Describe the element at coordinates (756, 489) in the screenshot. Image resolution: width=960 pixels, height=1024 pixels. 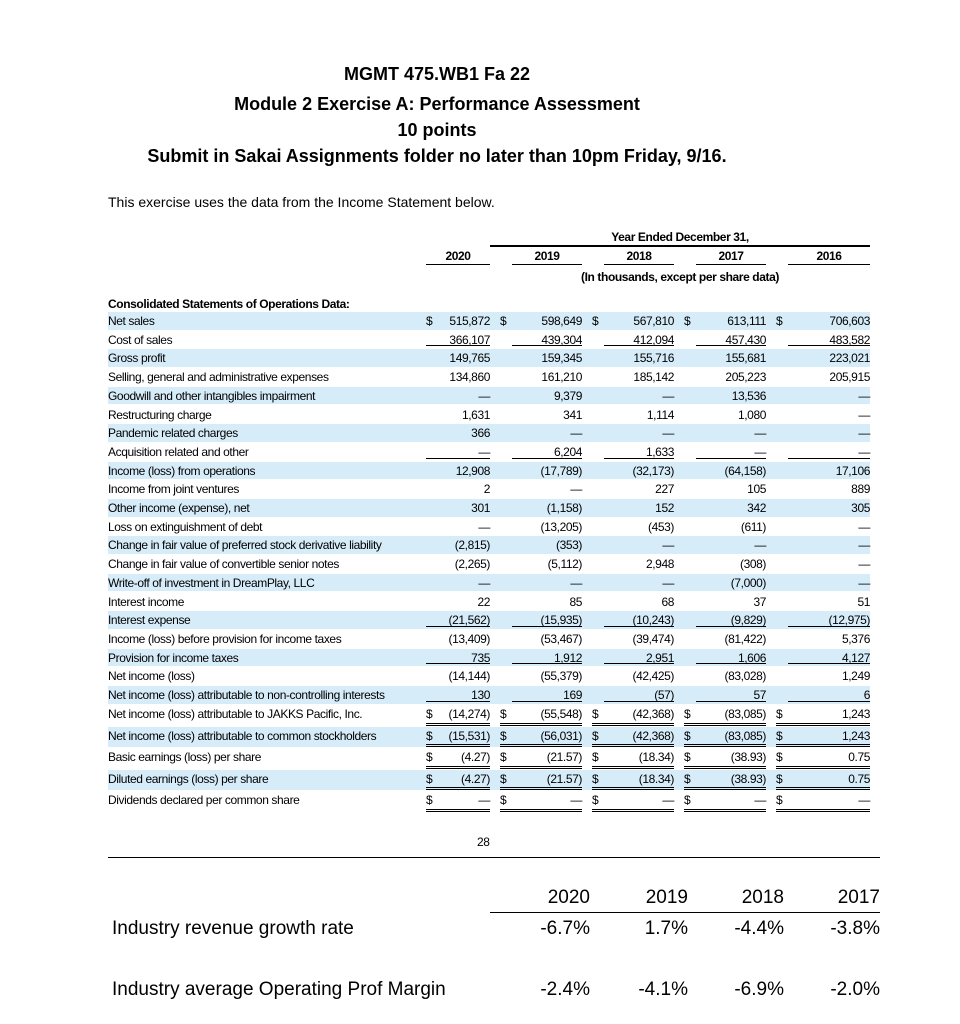
I see `cell-value: 105` at that location.